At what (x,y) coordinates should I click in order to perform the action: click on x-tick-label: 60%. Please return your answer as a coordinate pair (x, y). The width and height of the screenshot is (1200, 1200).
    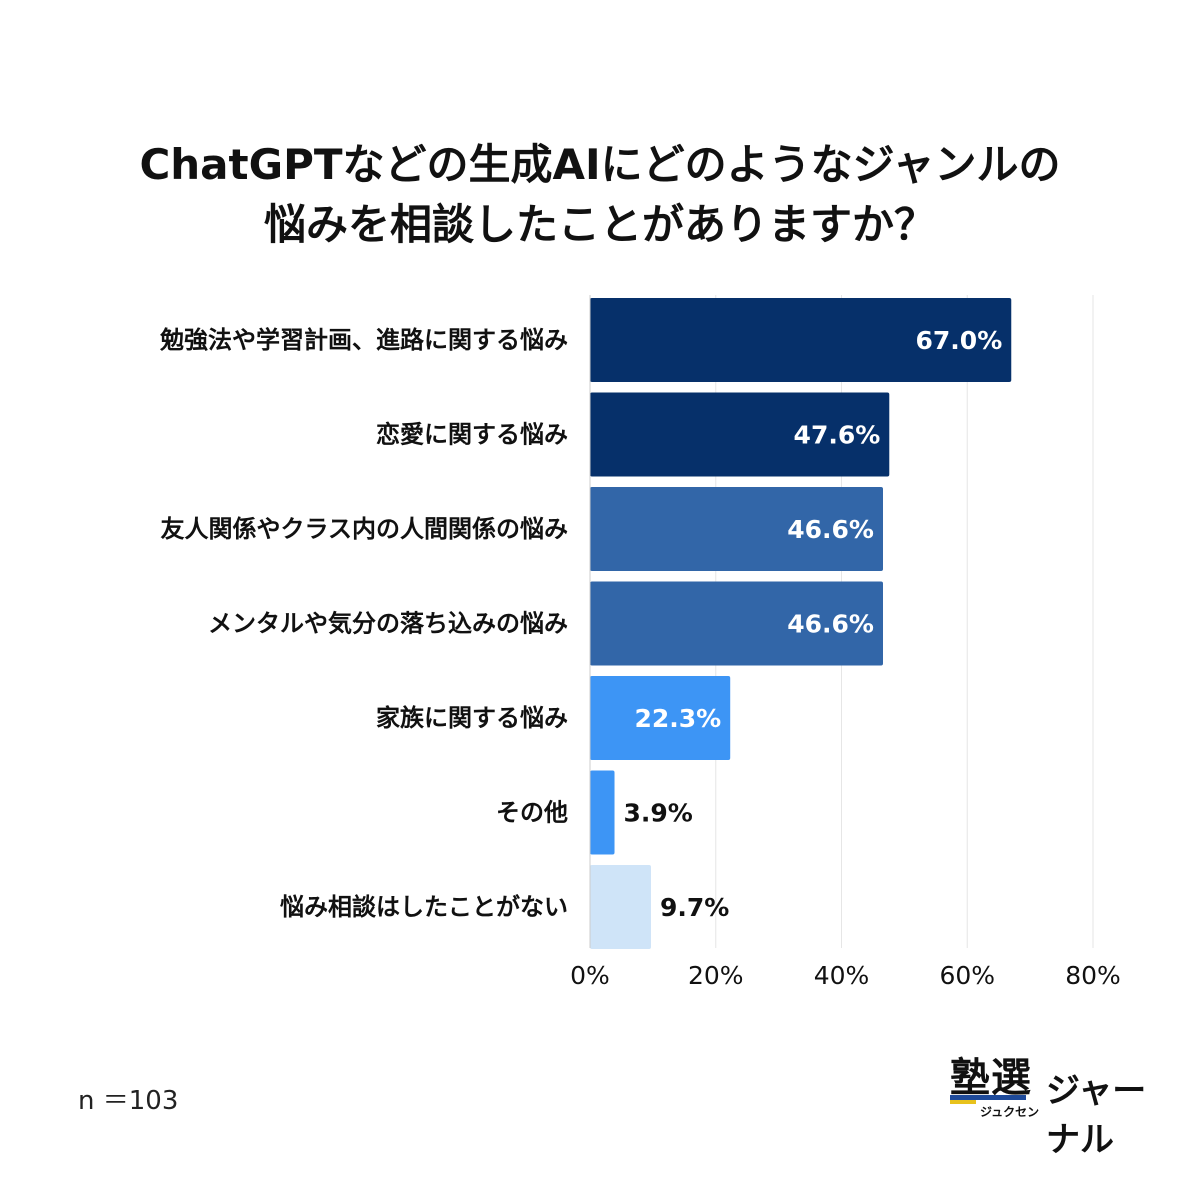
    Looking at the image, I should click on (967, 975).